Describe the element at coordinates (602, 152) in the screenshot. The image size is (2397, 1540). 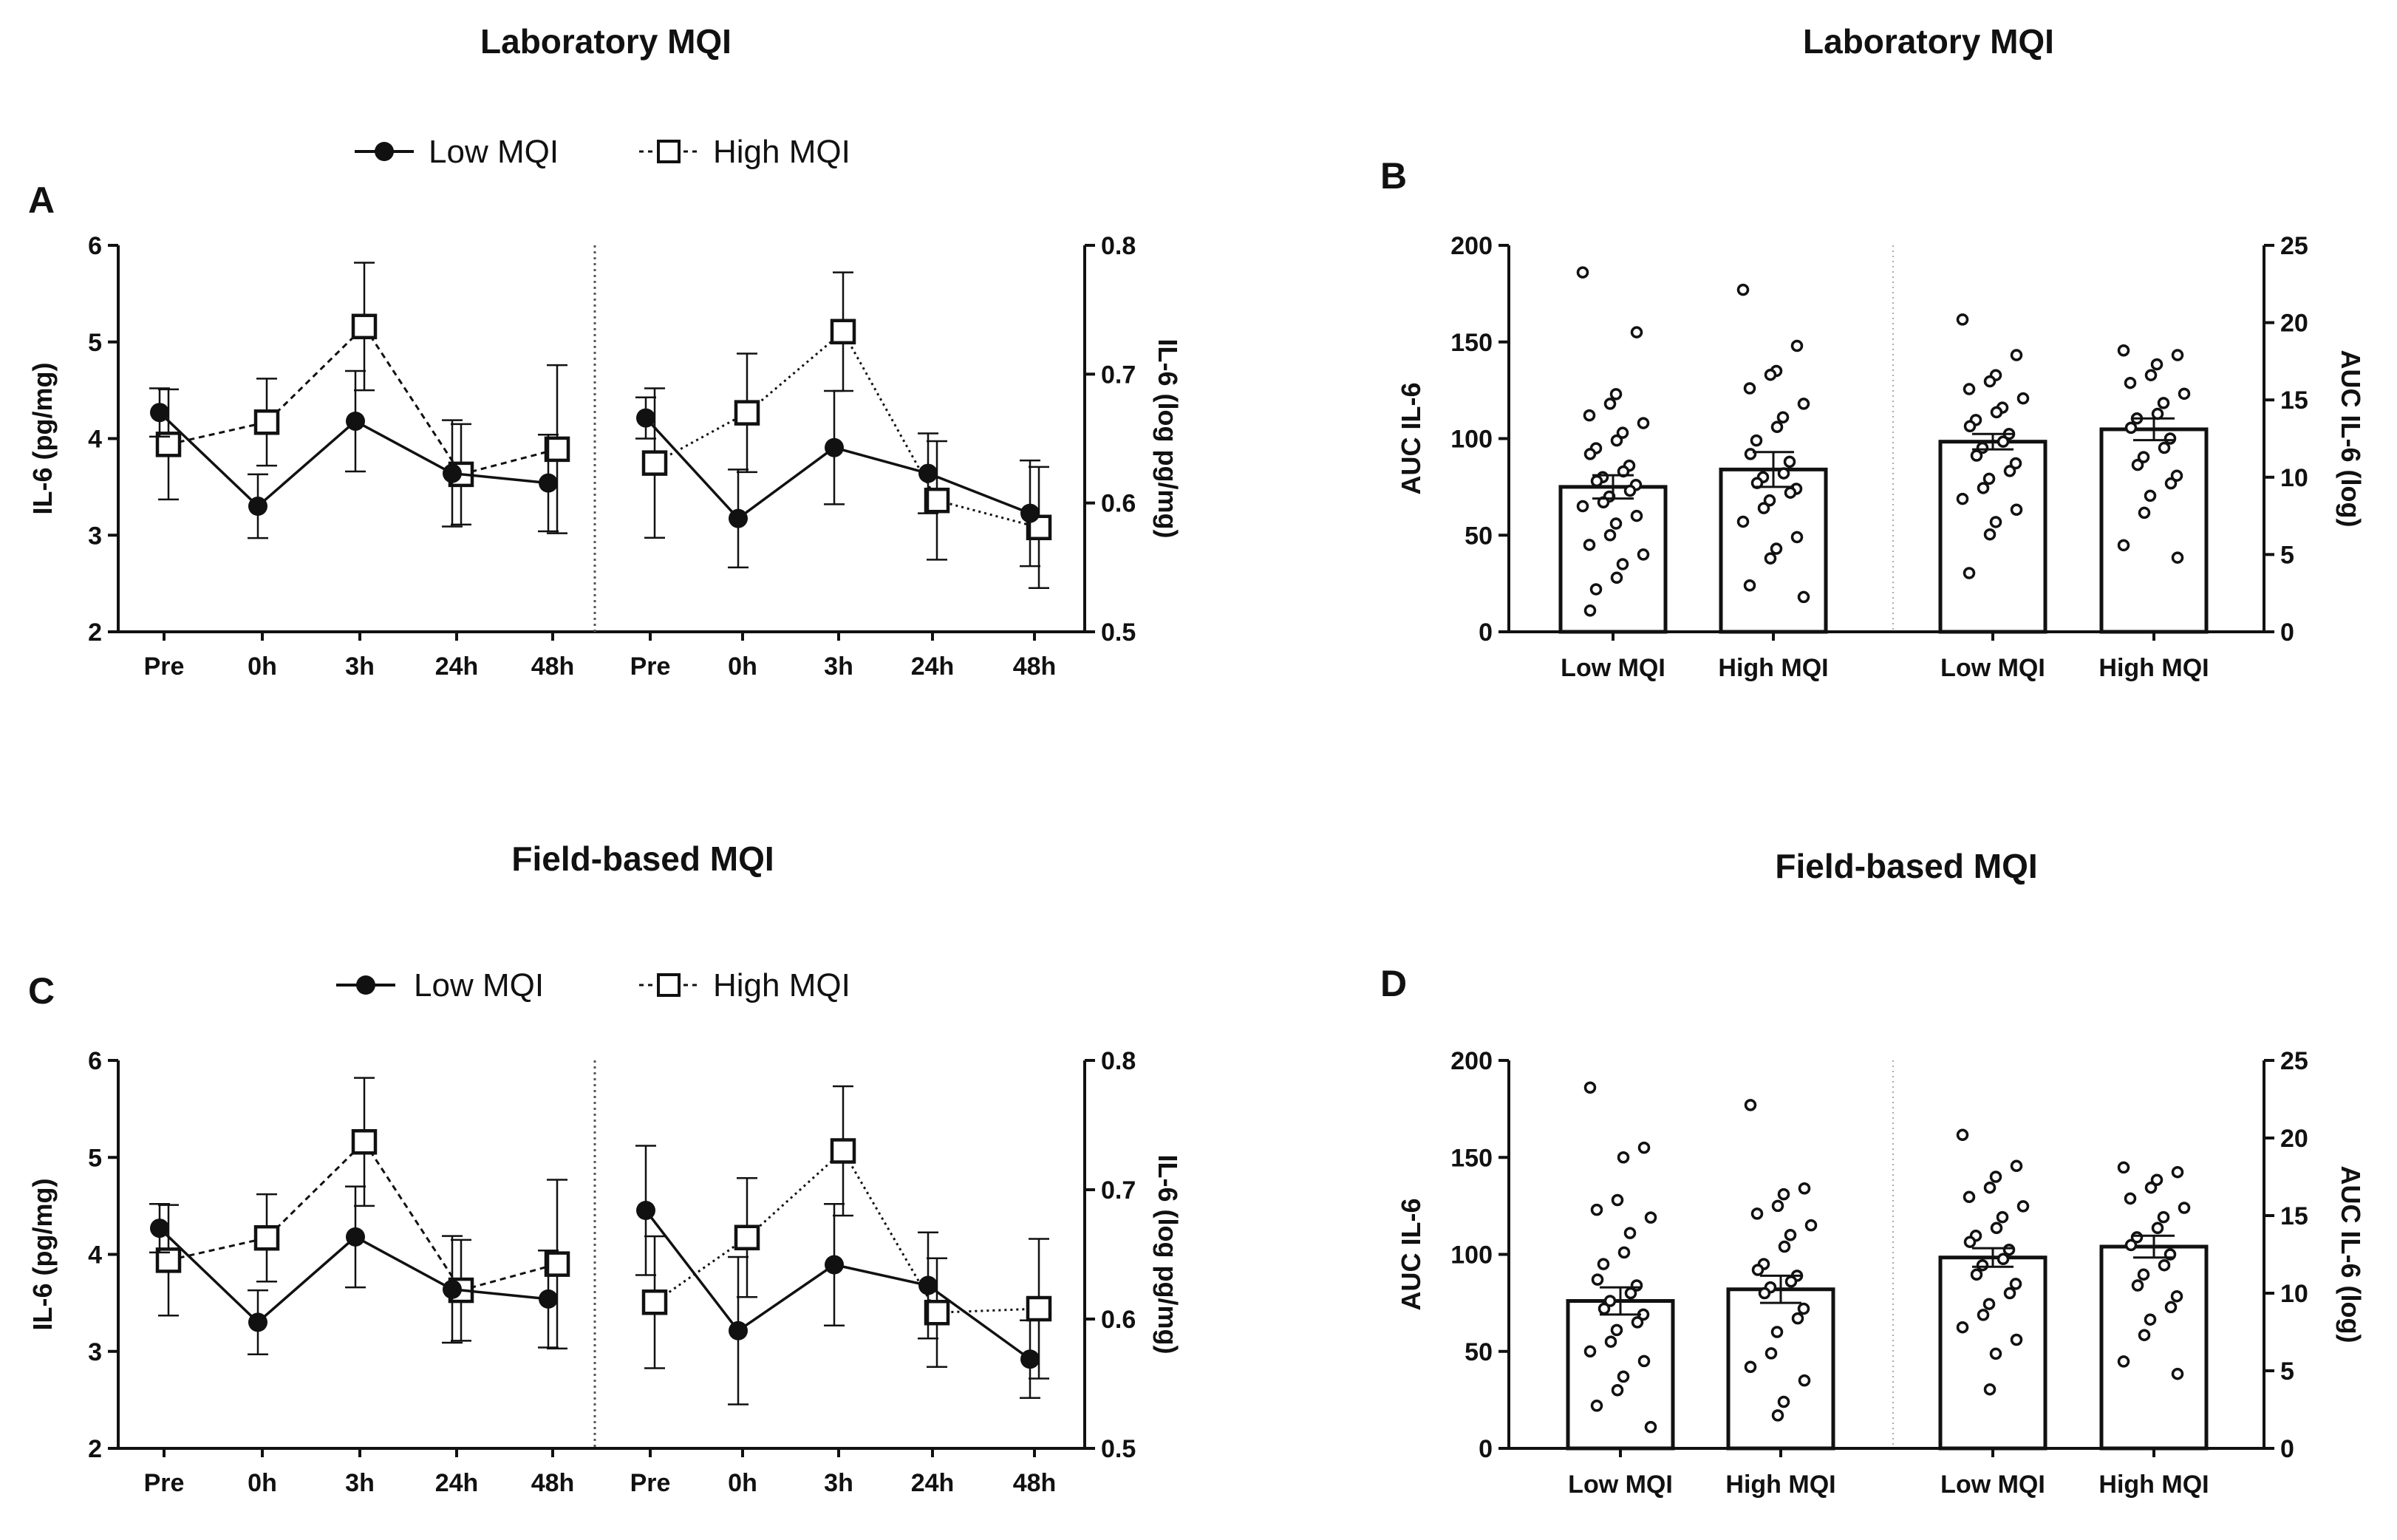
I see `legend-a: Low MQI High MQI` at that location.